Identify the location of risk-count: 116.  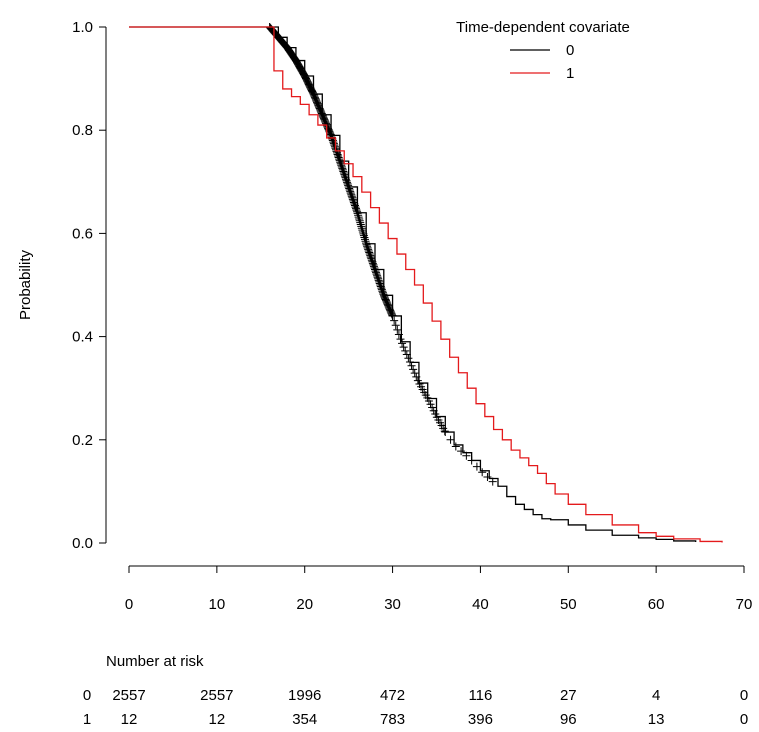
(480, 695).